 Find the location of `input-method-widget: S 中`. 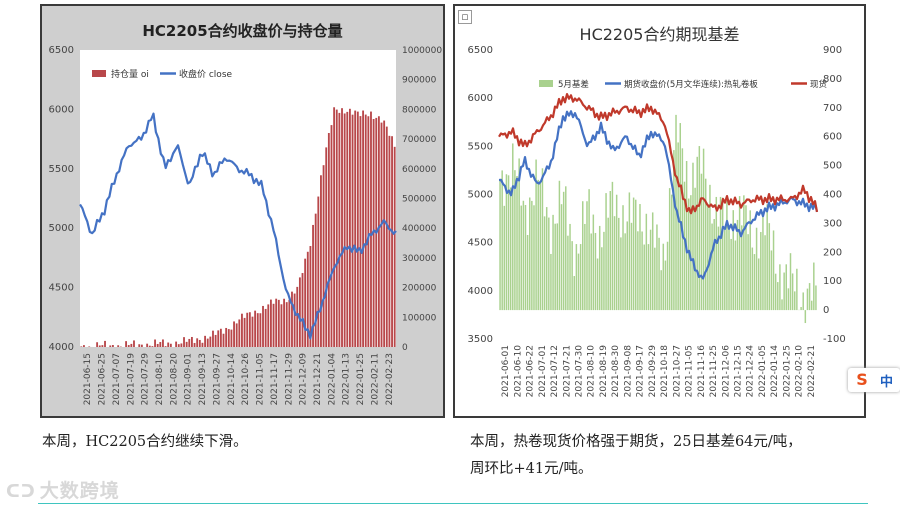

input-method-widget: S 中 is located at coordinates (874, 380).